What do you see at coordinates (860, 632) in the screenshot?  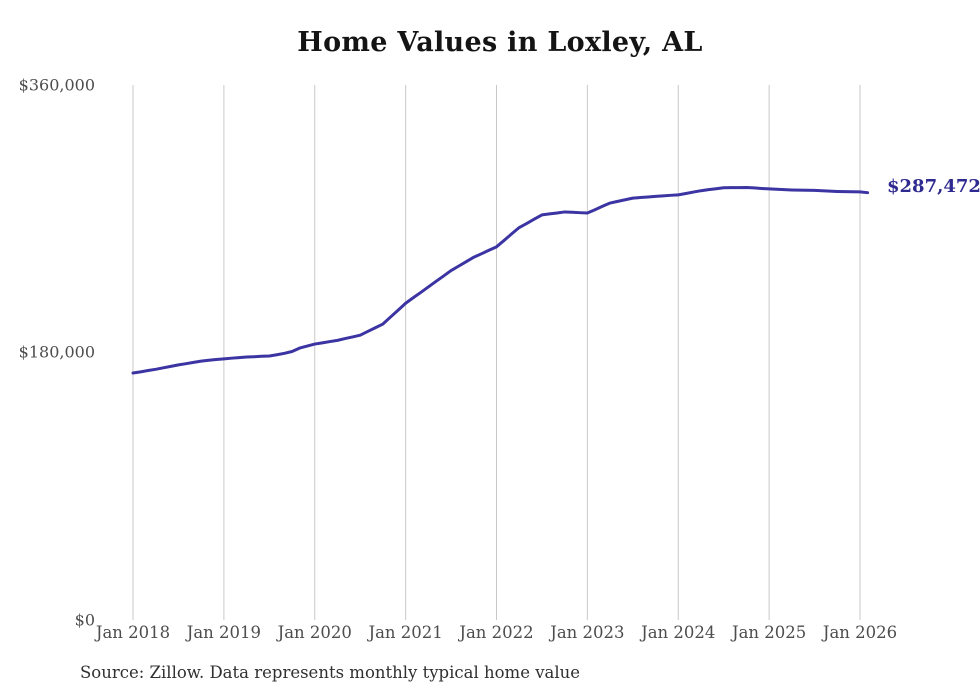 I see `x-tick-label: Jan 2026` at bounding box center [860, 632].